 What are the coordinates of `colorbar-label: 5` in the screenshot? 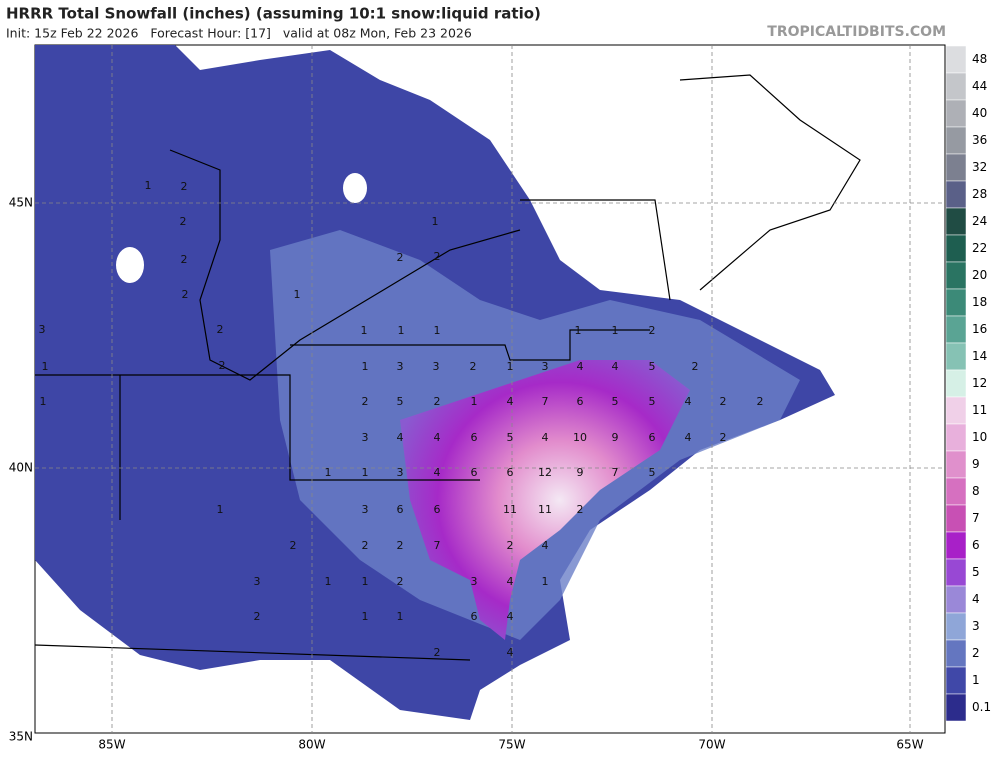 It's located at (976, 572).